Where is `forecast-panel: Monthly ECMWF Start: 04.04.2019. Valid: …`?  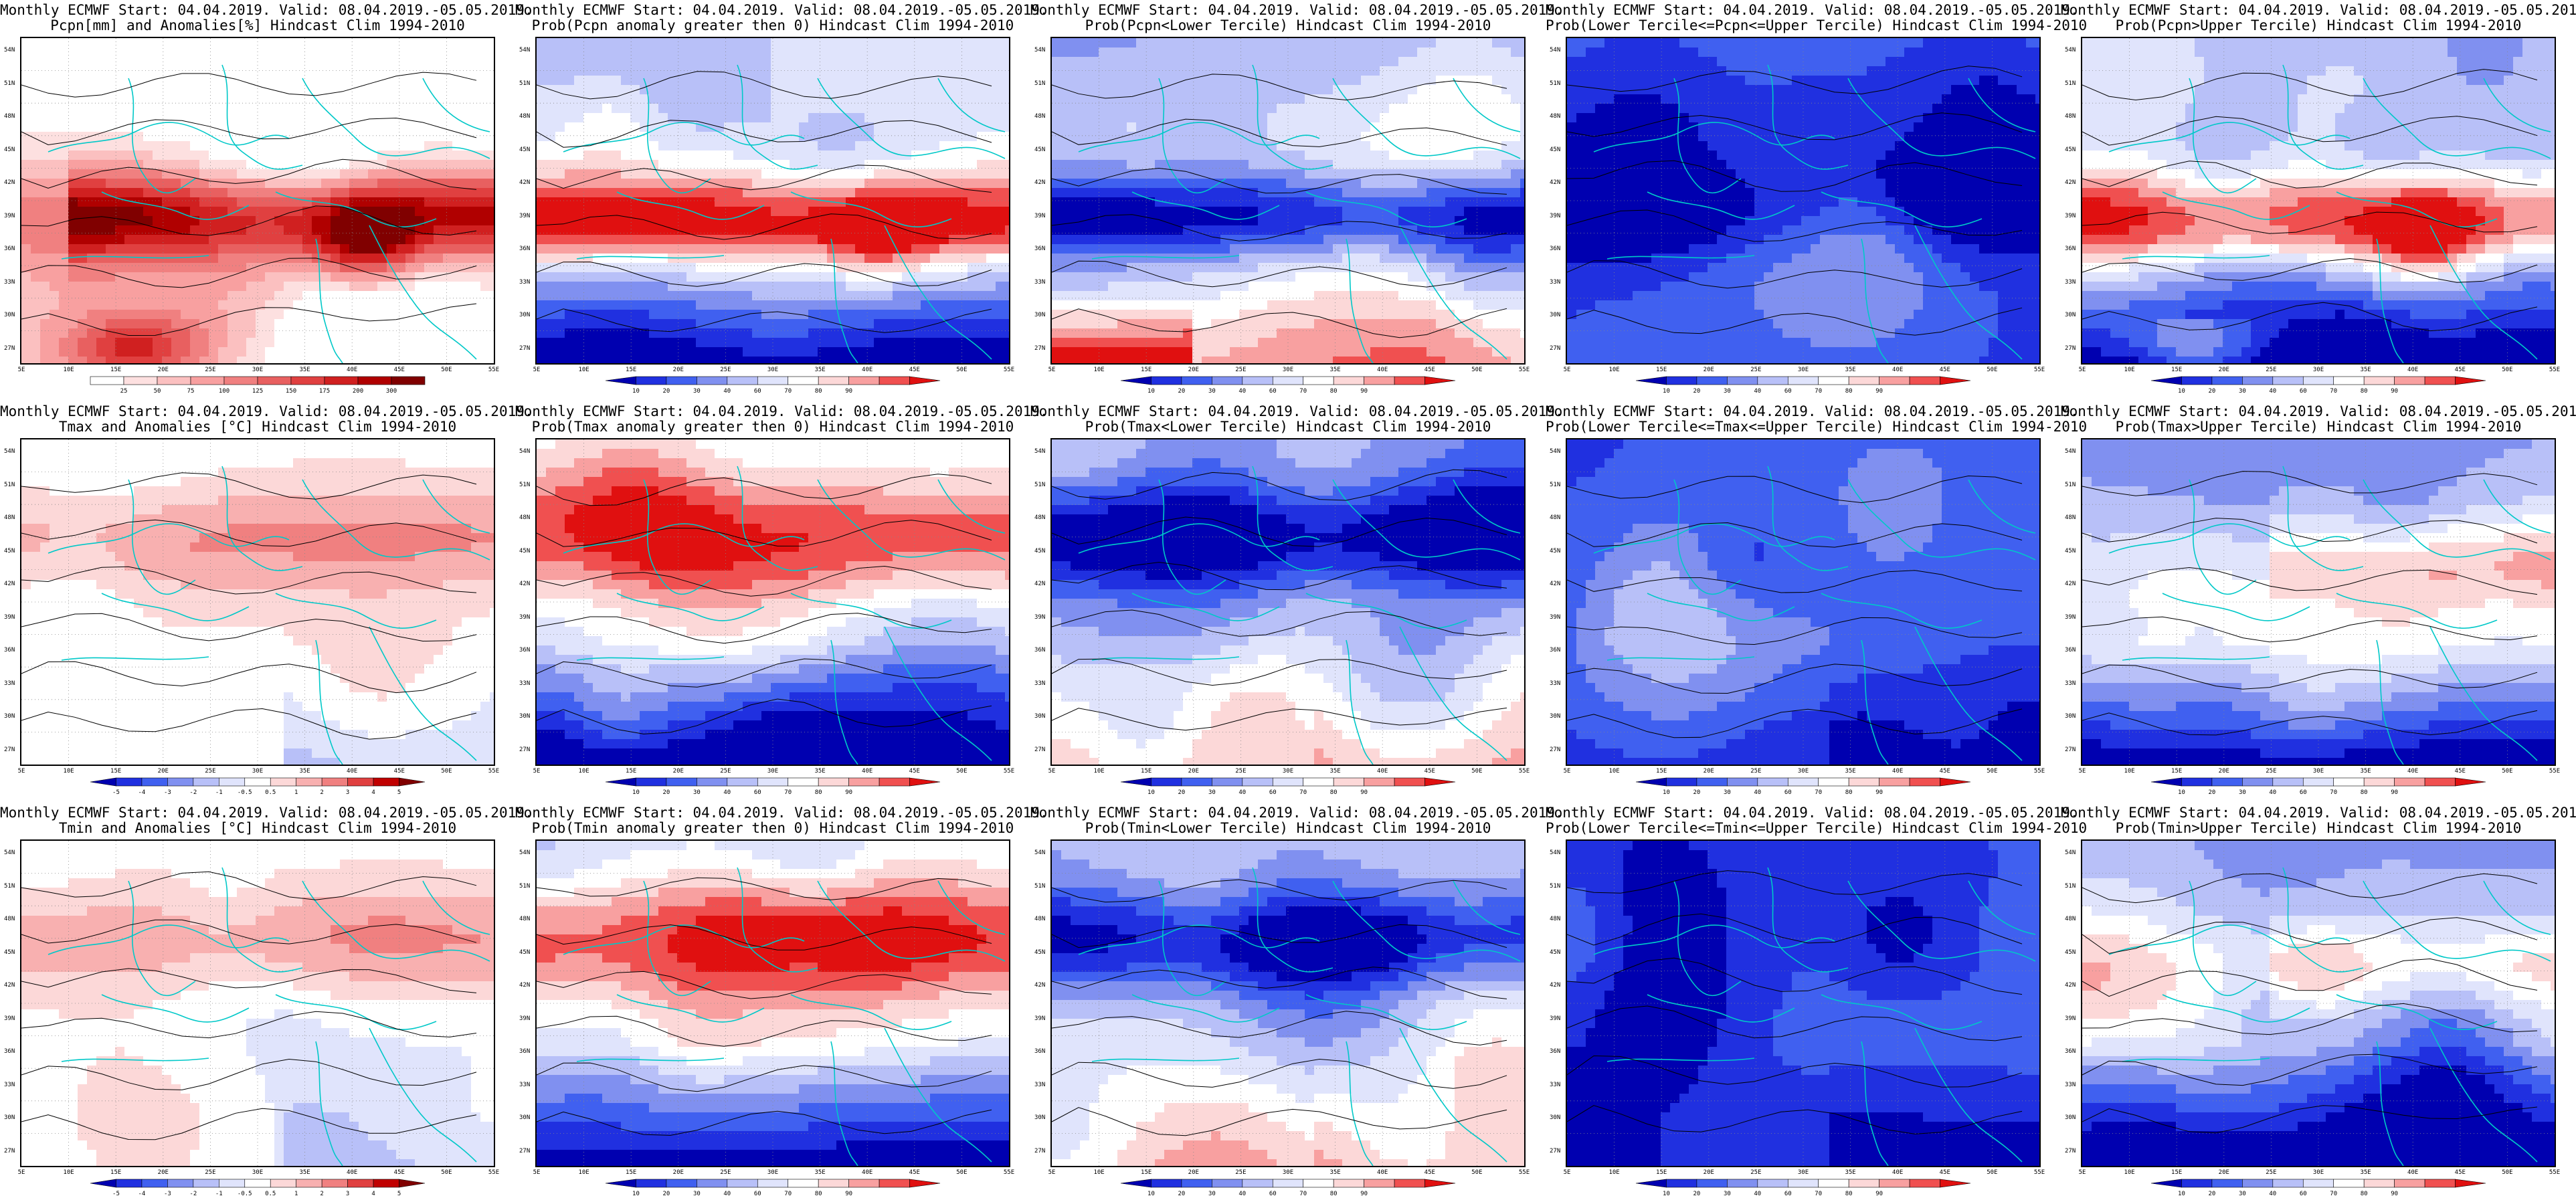 forecast-panel: Monthly ECMWF Start: 04.04.2019. Valid: … is located at coordinates (782, 200).